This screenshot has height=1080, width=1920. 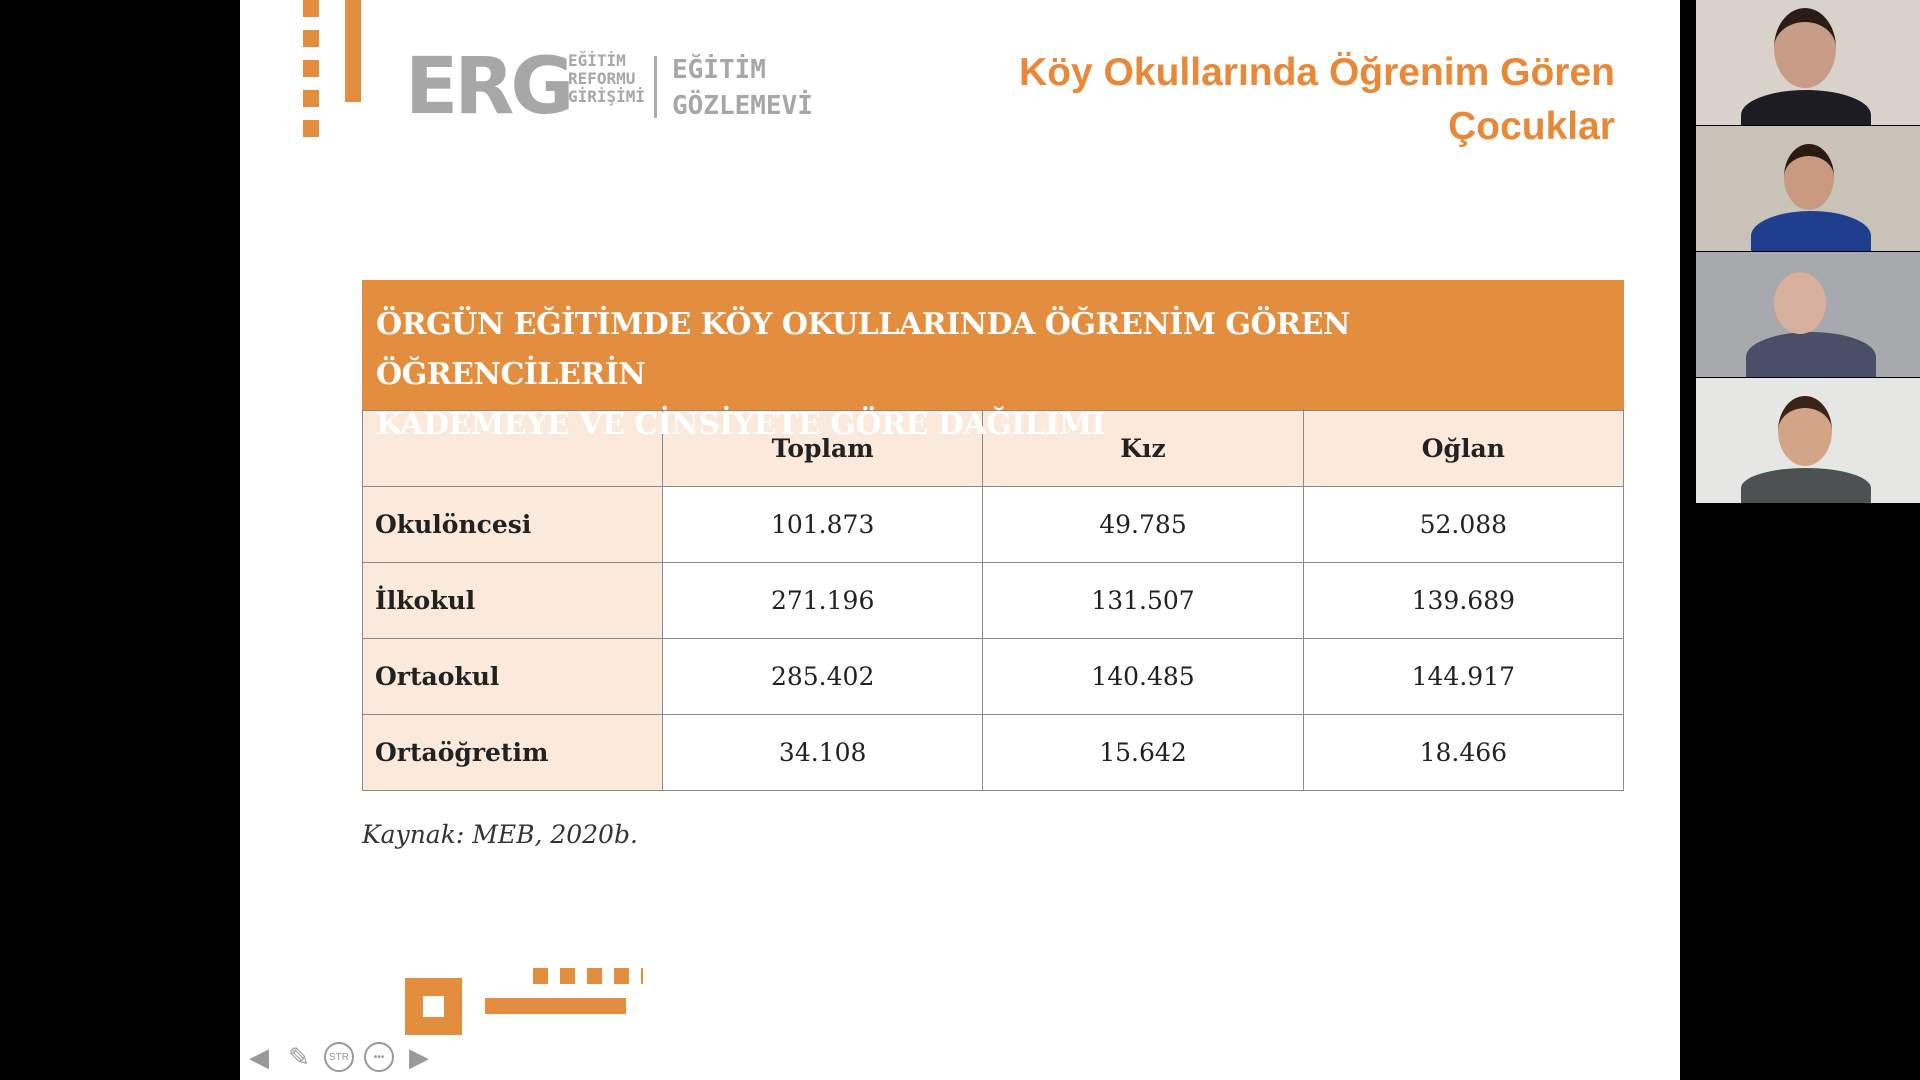 What do you see at coordinates (311, 75) in the screenshot?
I see `decor-dashes` at bounding box center [311, 75].